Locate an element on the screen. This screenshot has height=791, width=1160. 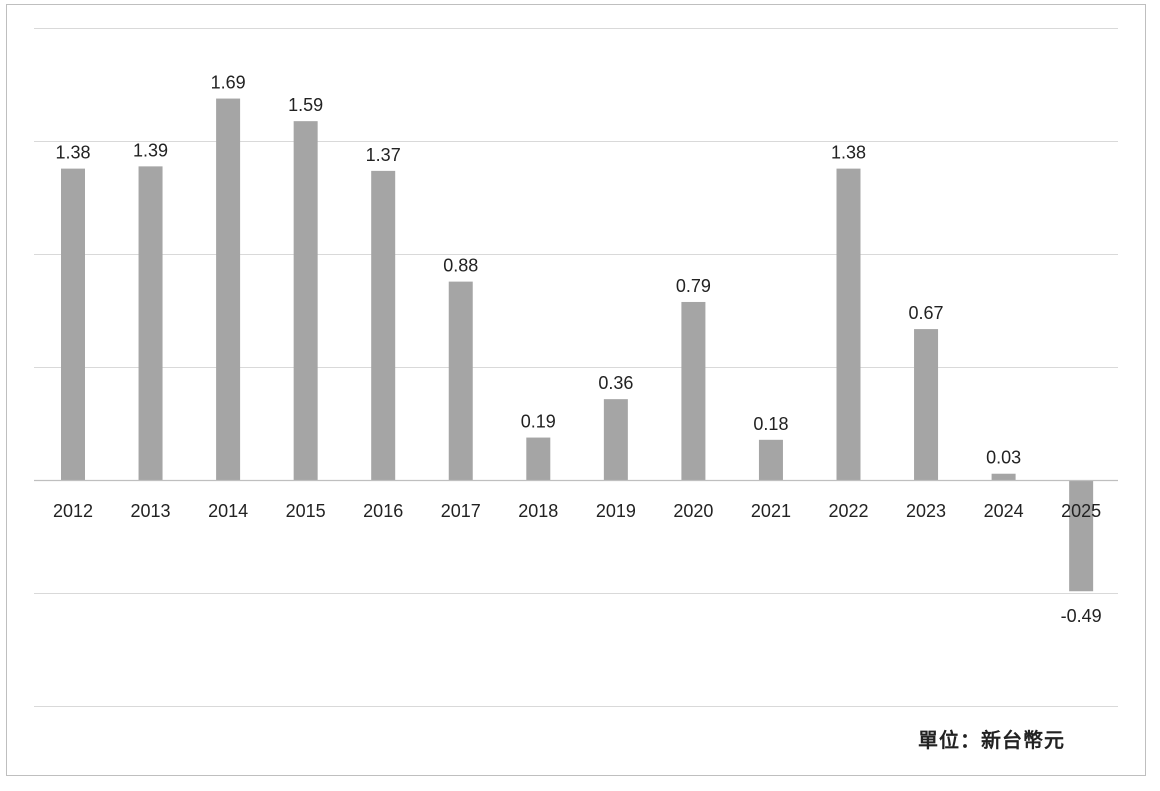
data-label: 0.88 is located at coordinates (460, 266).